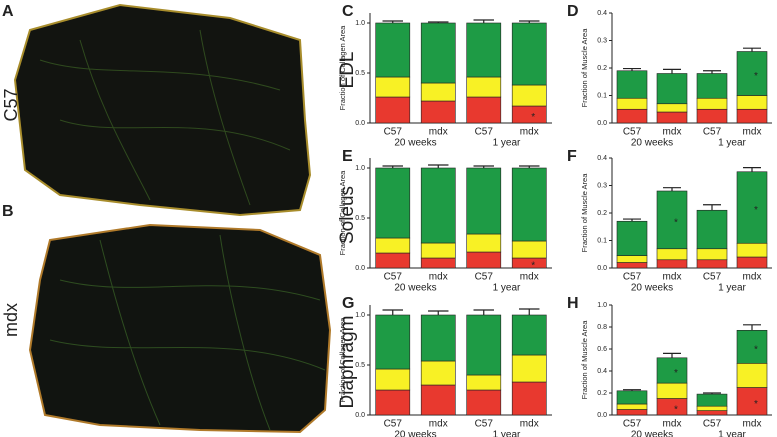 The image size is (777, 437). I want to click on y-axis-title: Fraction of Muscle Area, so click(584, 213).